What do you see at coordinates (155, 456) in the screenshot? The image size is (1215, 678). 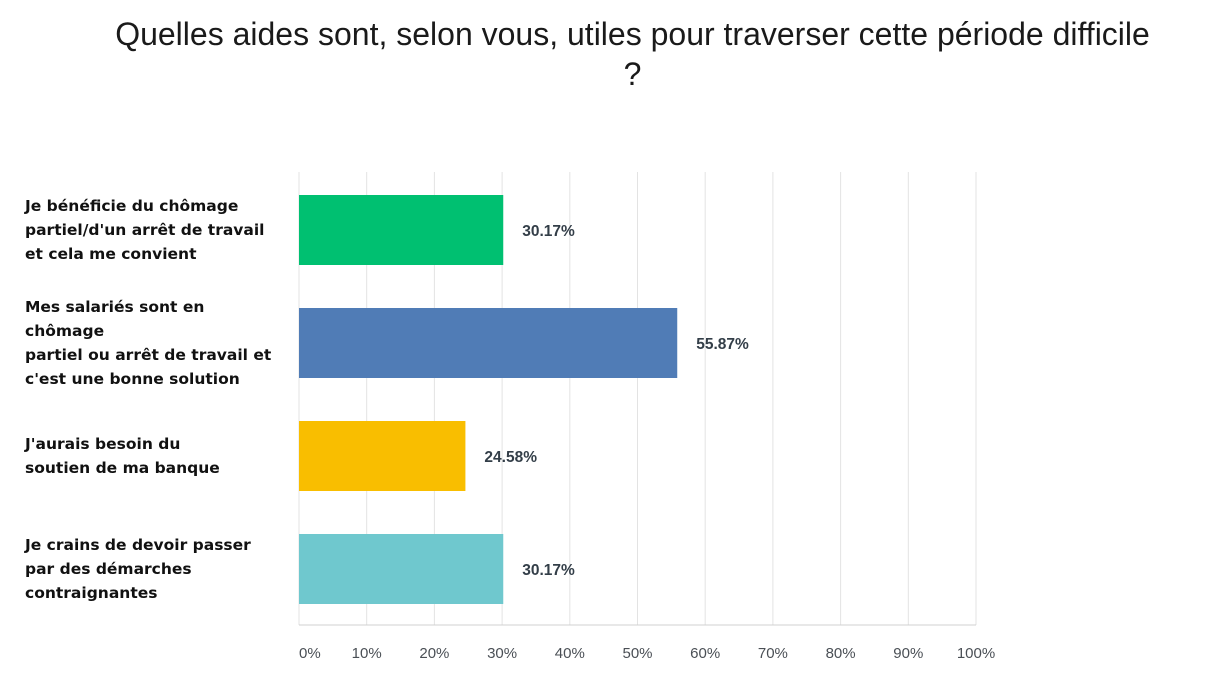 I see `category-label: J'aurais besoin du soutien de ma banque` at bounding box center [155, 456].